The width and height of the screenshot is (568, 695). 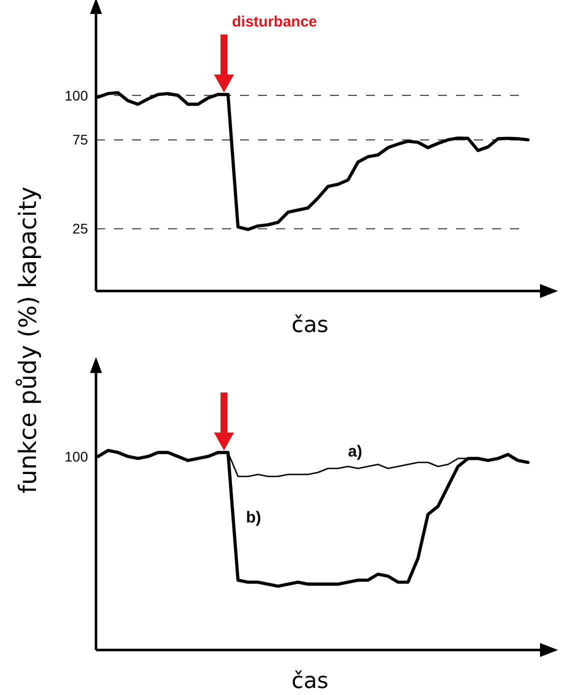 I want to click on y-tick-label: 75, so click(x=80, y=140).